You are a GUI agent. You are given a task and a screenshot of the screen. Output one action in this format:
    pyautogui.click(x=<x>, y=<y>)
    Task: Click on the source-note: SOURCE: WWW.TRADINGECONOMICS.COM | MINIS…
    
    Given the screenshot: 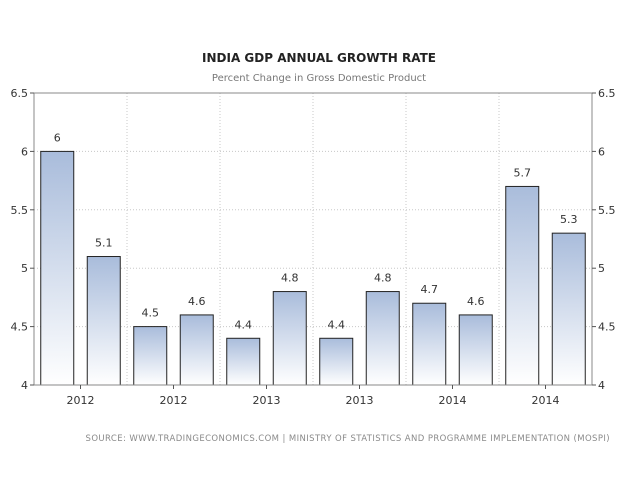 What is the action you would take?
    pyautogui.click(x=348, y=439)
    